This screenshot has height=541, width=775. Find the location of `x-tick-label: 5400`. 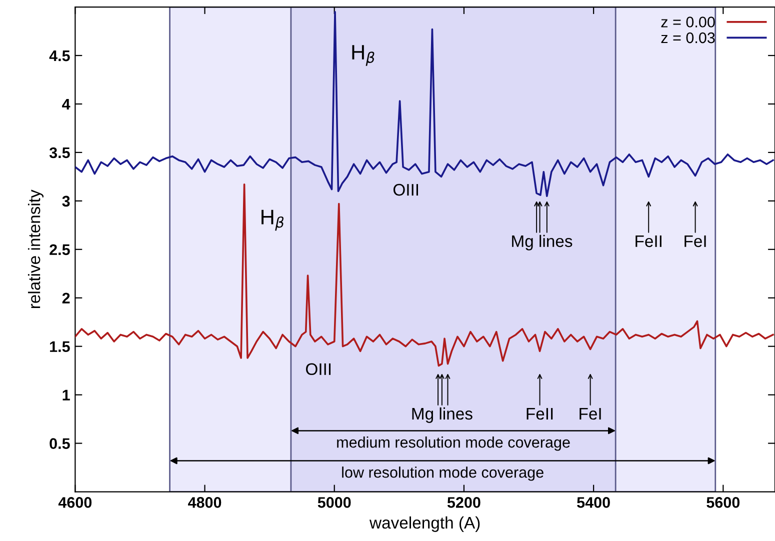

x-tick-label: 5400 is located at coordinates (593, 502).